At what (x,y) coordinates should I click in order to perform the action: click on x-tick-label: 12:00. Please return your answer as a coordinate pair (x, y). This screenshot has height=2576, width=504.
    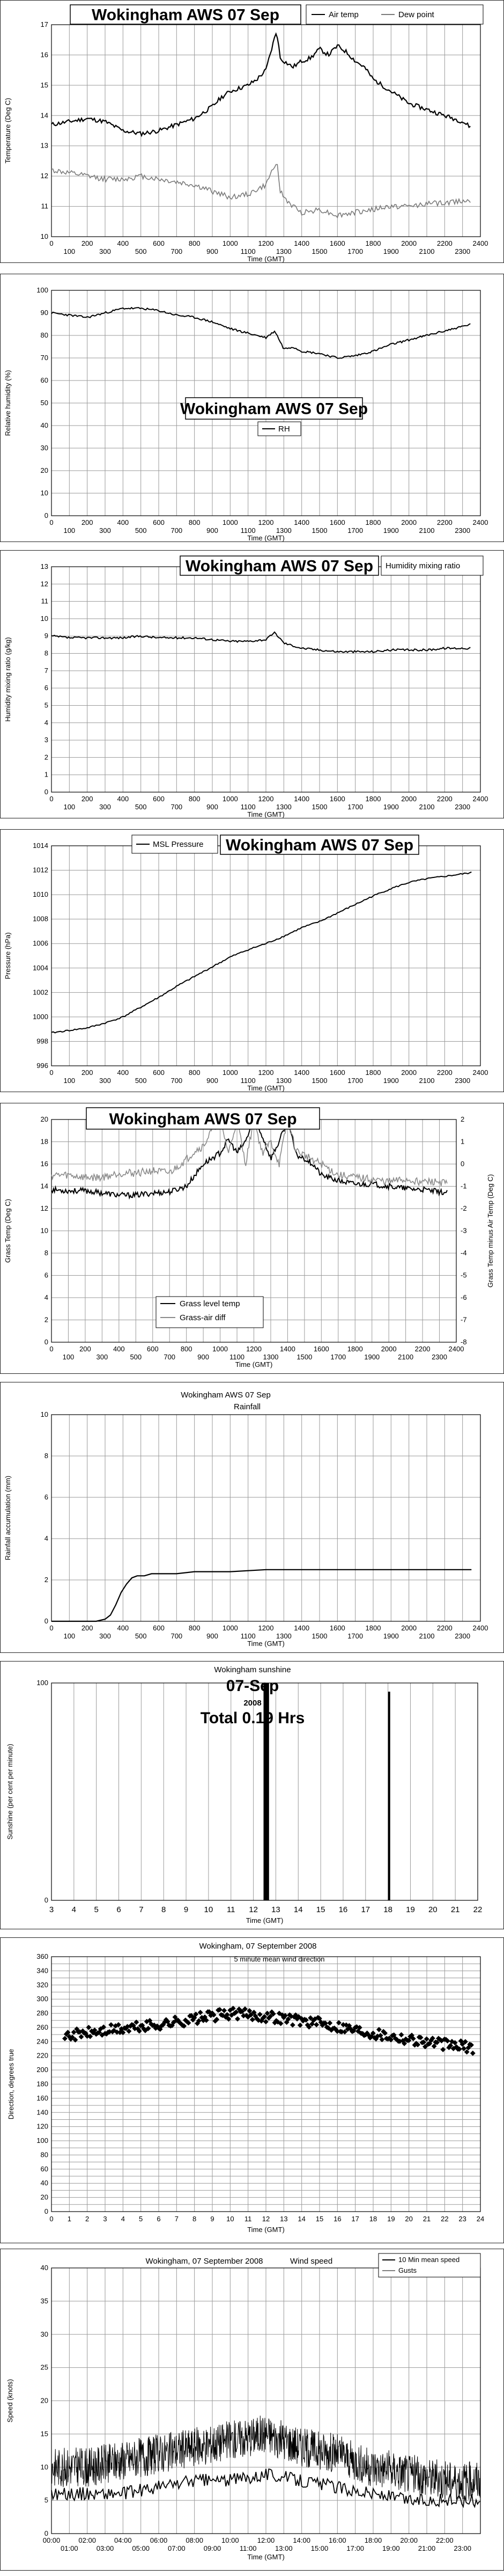
    Looking at the image, I should click on (266, 2540).